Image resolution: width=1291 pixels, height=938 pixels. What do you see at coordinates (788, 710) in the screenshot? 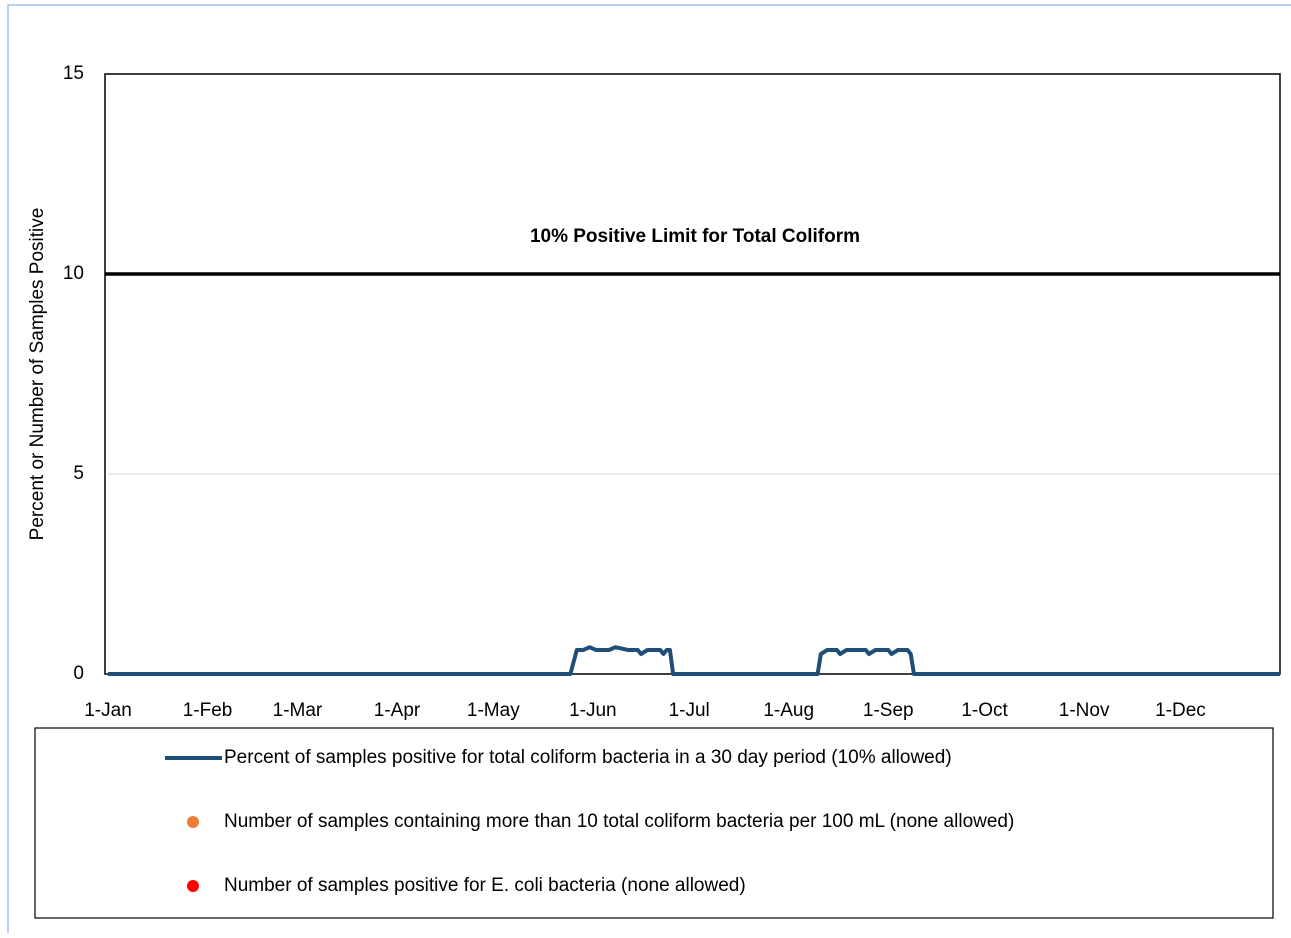
I see `x-tick-label: 1-Aug` at bounding box center [788, 710].